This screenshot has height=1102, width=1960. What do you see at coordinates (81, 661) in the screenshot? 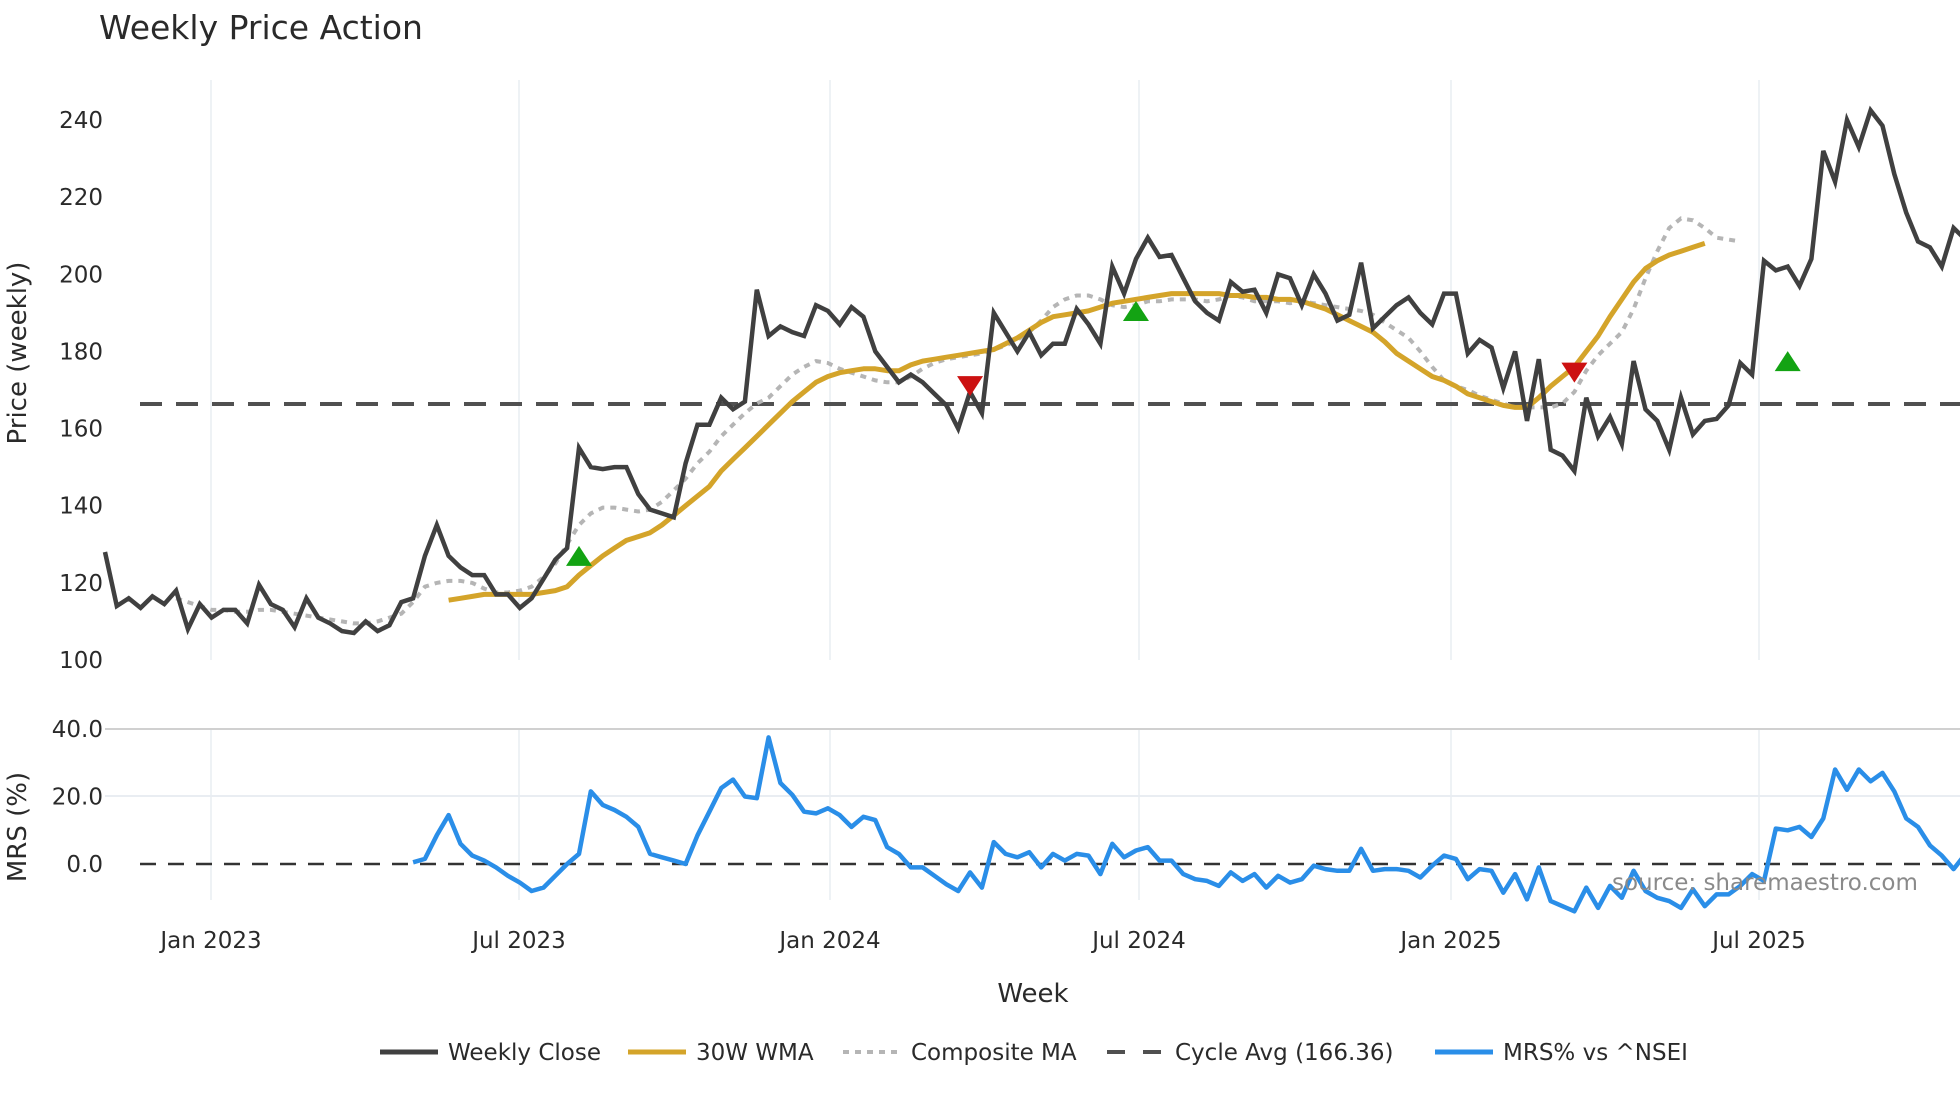
I see `price-y-tick: 100` at bounding box center [81, 661].